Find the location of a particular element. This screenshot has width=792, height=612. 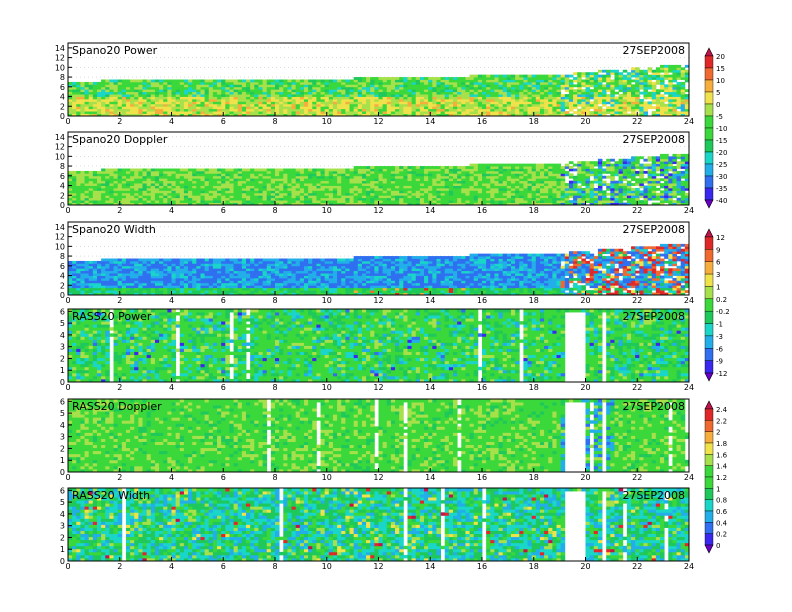

x-tick-label: 6 is located at coordinates (223, 121).